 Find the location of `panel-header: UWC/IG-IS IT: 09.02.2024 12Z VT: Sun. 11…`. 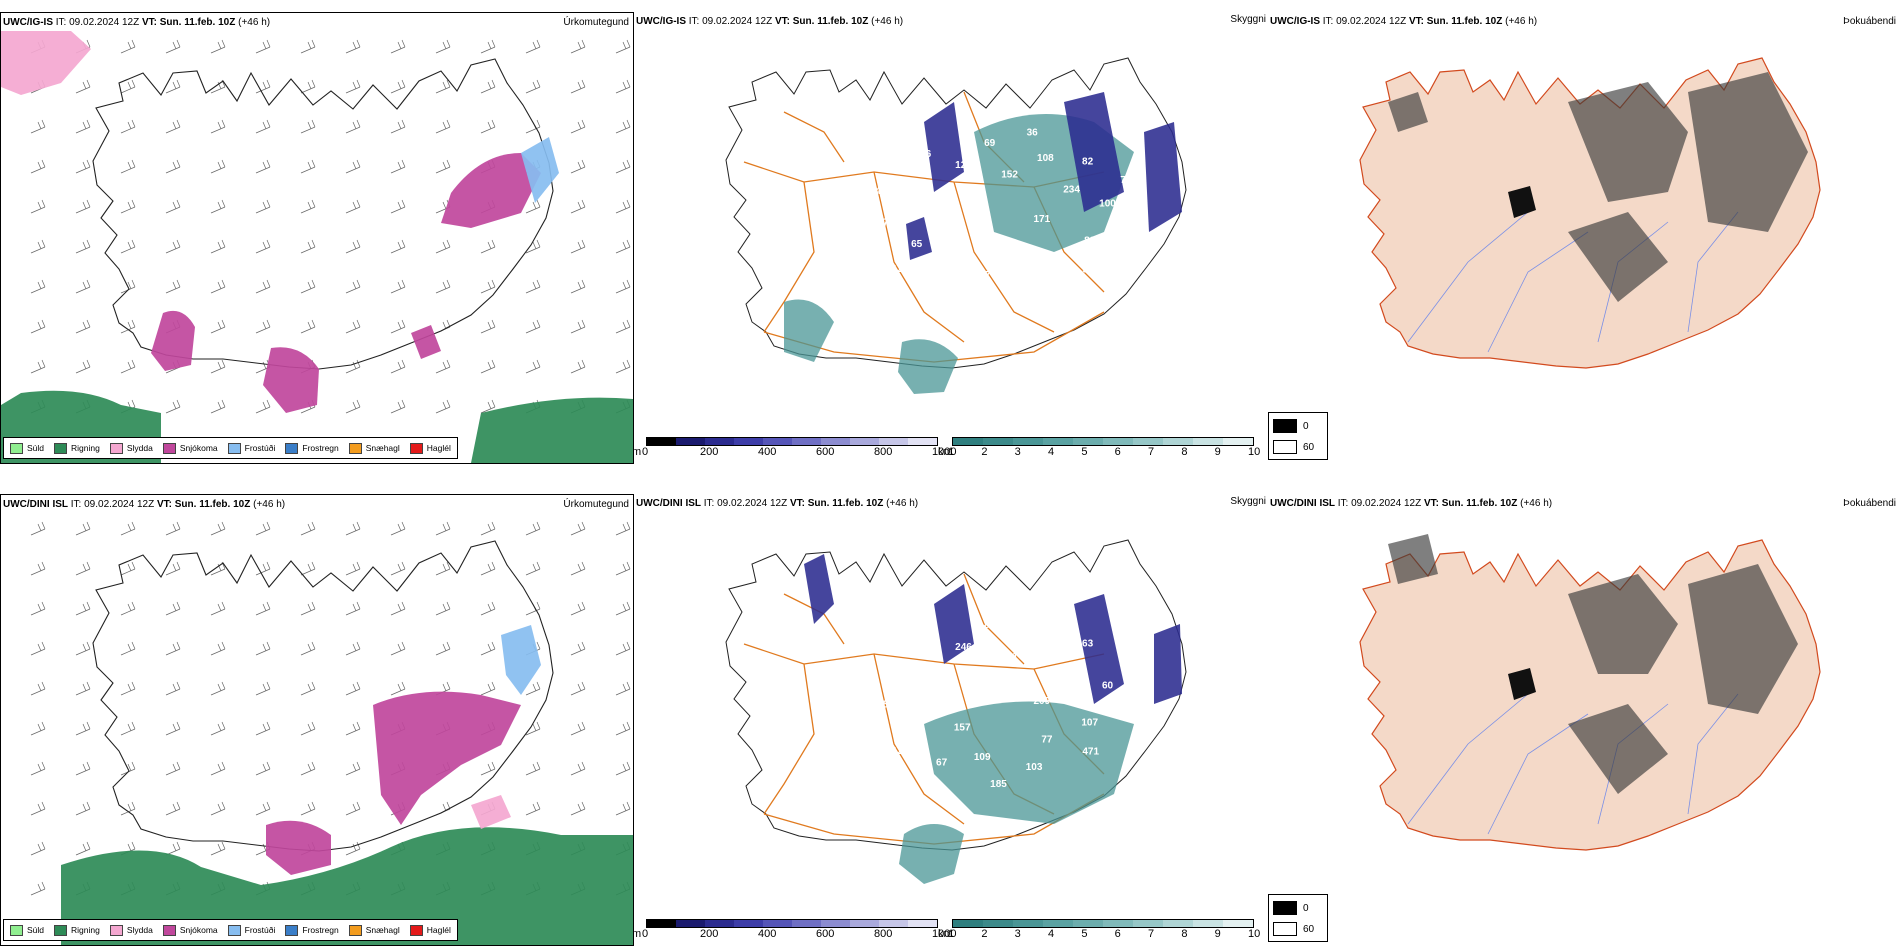

panel-header: UWC/IG-IS IT: 09.02.2024 12Z VT: Sun. 11… is located at coordinates (1404, 21).